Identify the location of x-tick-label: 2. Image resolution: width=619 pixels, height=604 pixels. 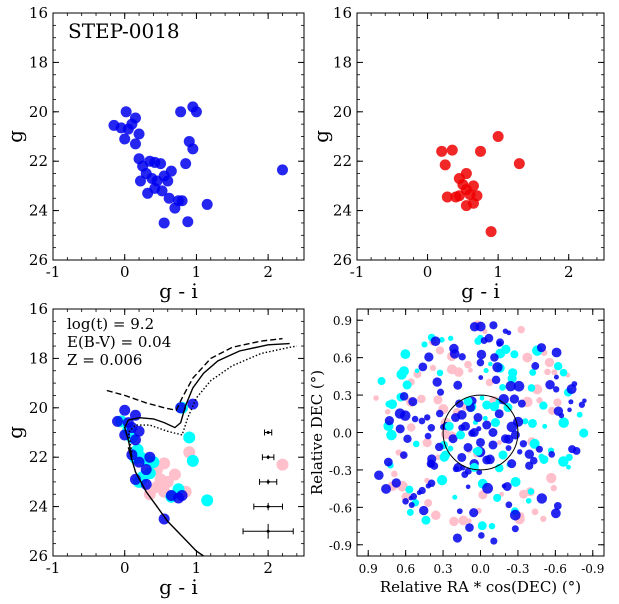
(268, 568).